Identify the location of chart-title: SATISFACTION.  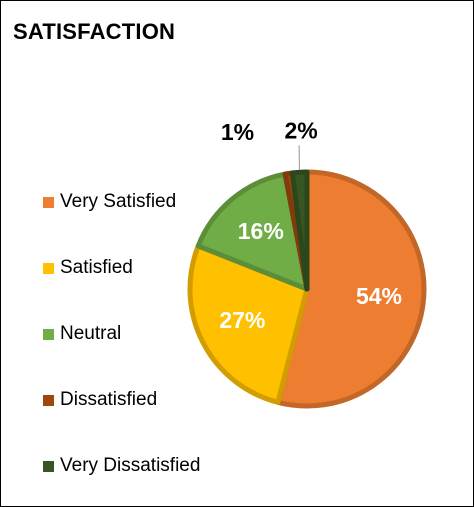
(94, 31).